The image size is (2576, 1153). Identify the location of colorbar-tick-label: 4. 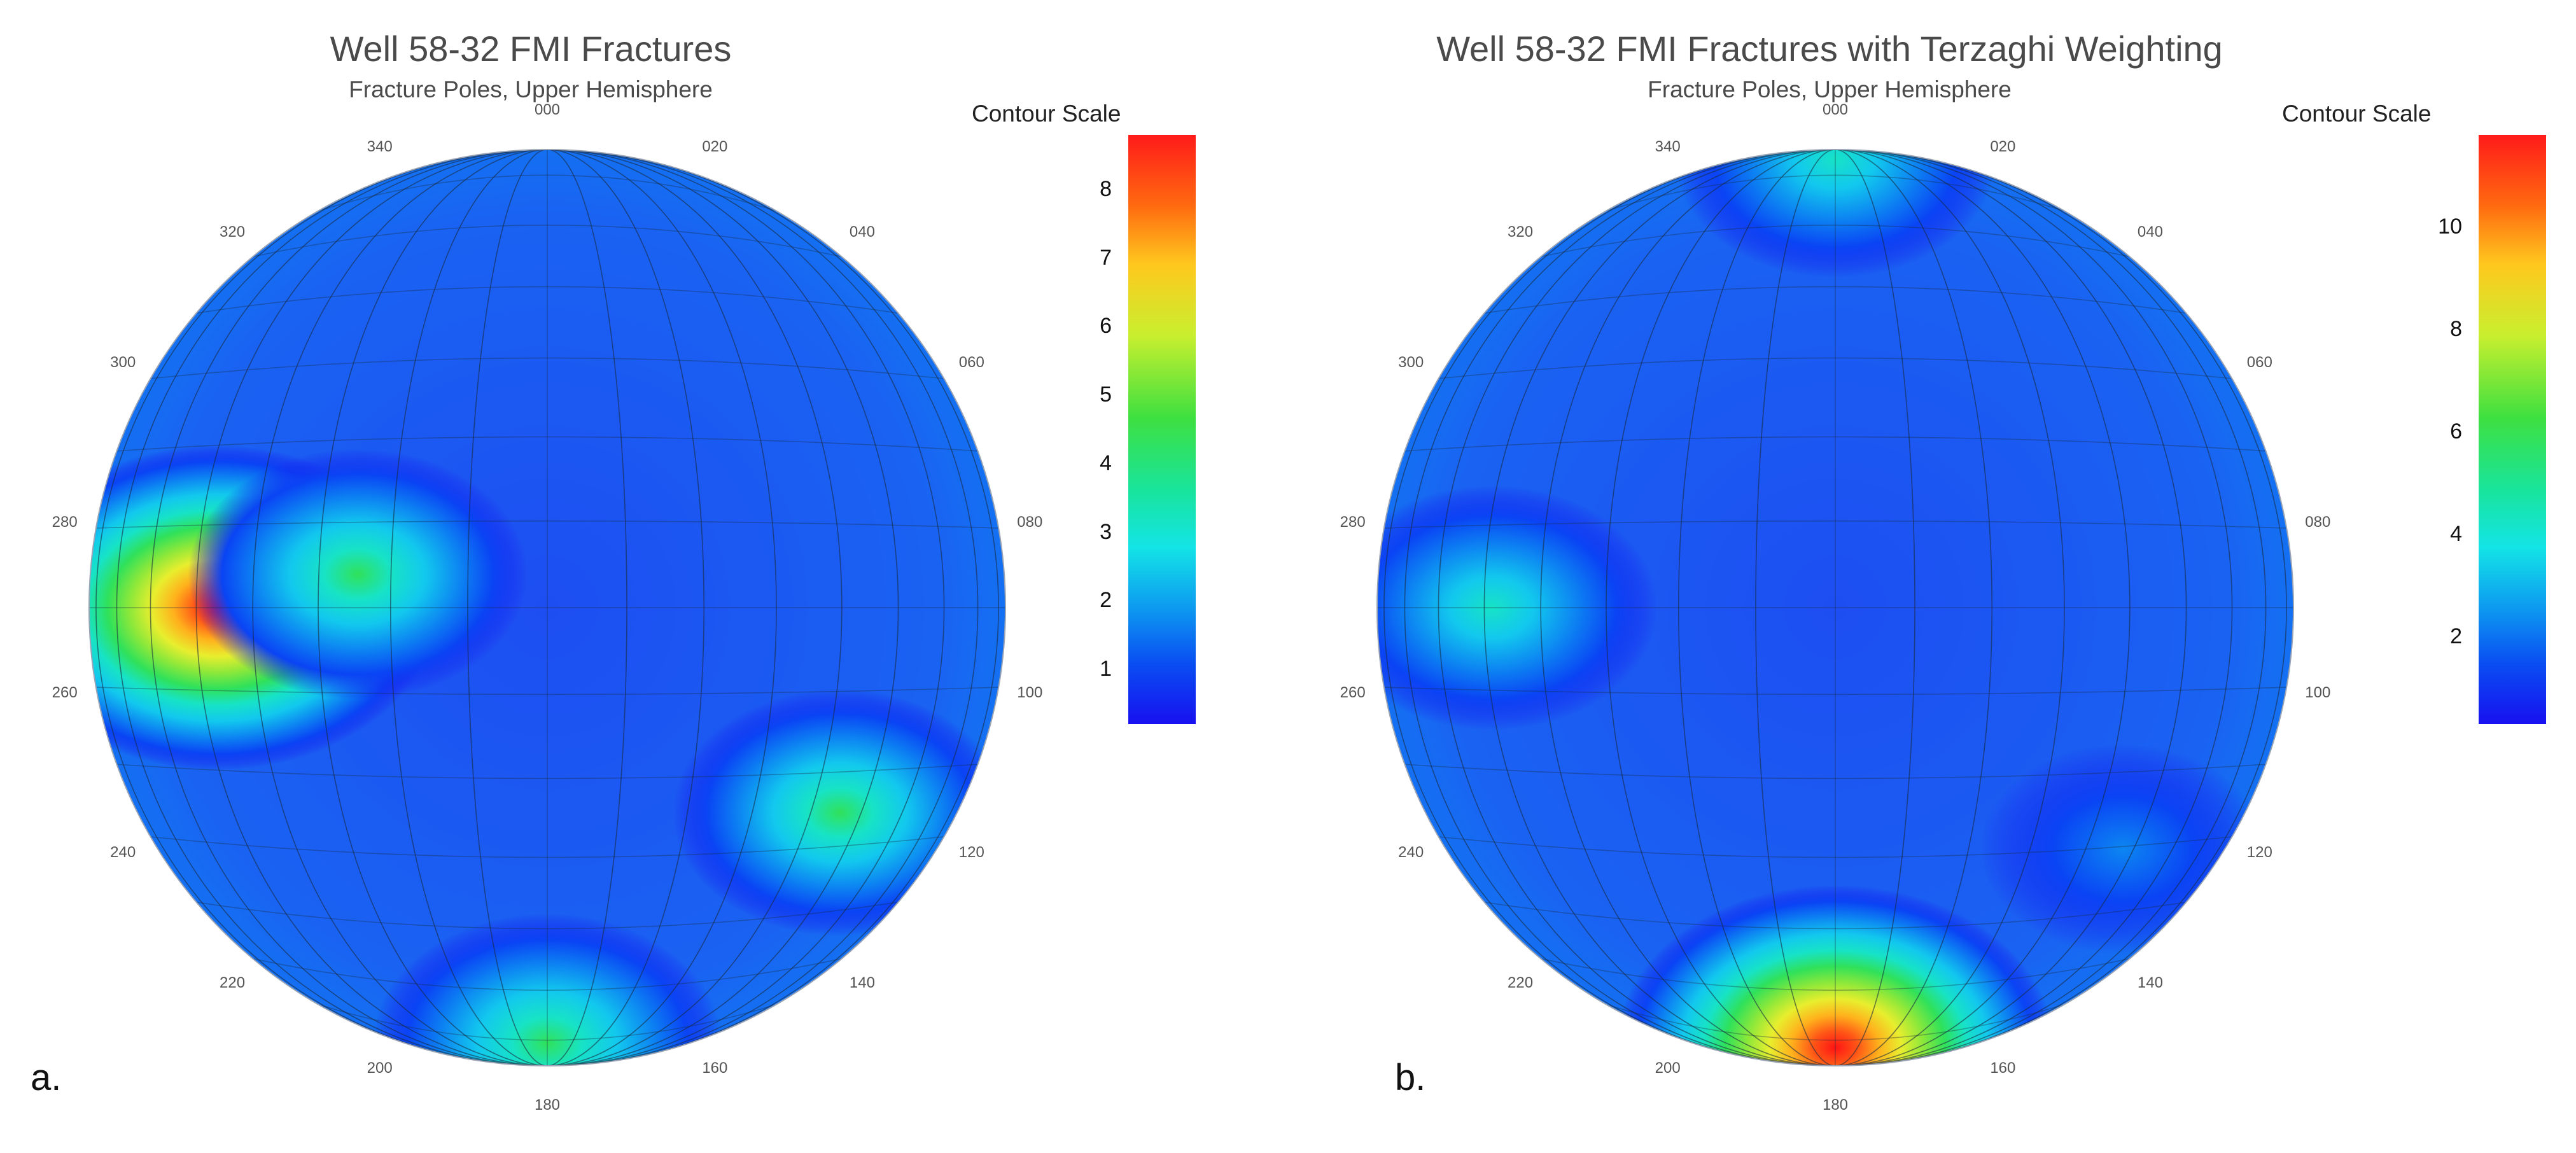
(2456, 534).